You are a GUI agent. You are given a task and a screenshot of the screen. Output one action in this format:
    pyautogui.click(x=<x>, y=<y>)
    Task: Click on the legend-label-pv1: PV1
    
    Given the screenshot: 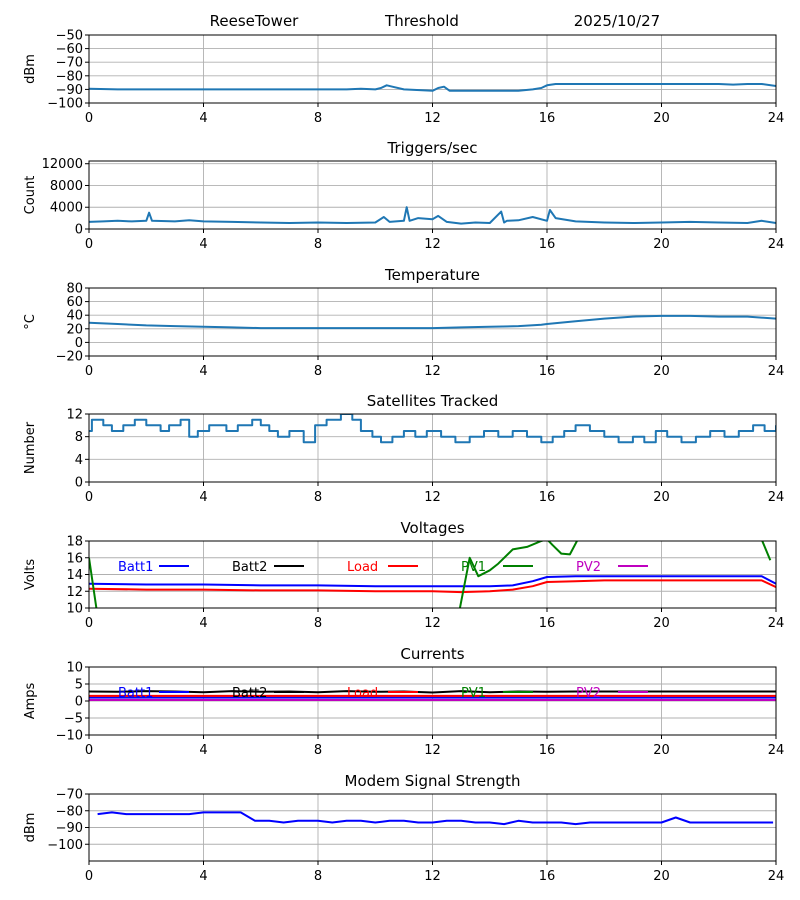 What is the action you would take?
    pyautogui.click(x=473, y=567)
    